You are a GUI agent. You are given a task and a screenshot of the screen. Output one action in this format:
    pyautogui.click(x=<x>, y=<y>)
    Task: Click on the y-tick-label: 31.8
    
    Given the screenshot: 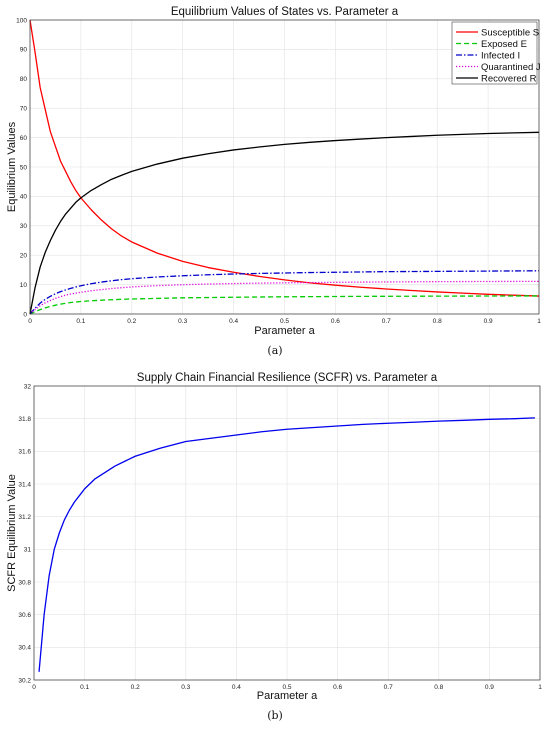 What is the action you would take?
    pyautogui.click(x=24, y=419)
    